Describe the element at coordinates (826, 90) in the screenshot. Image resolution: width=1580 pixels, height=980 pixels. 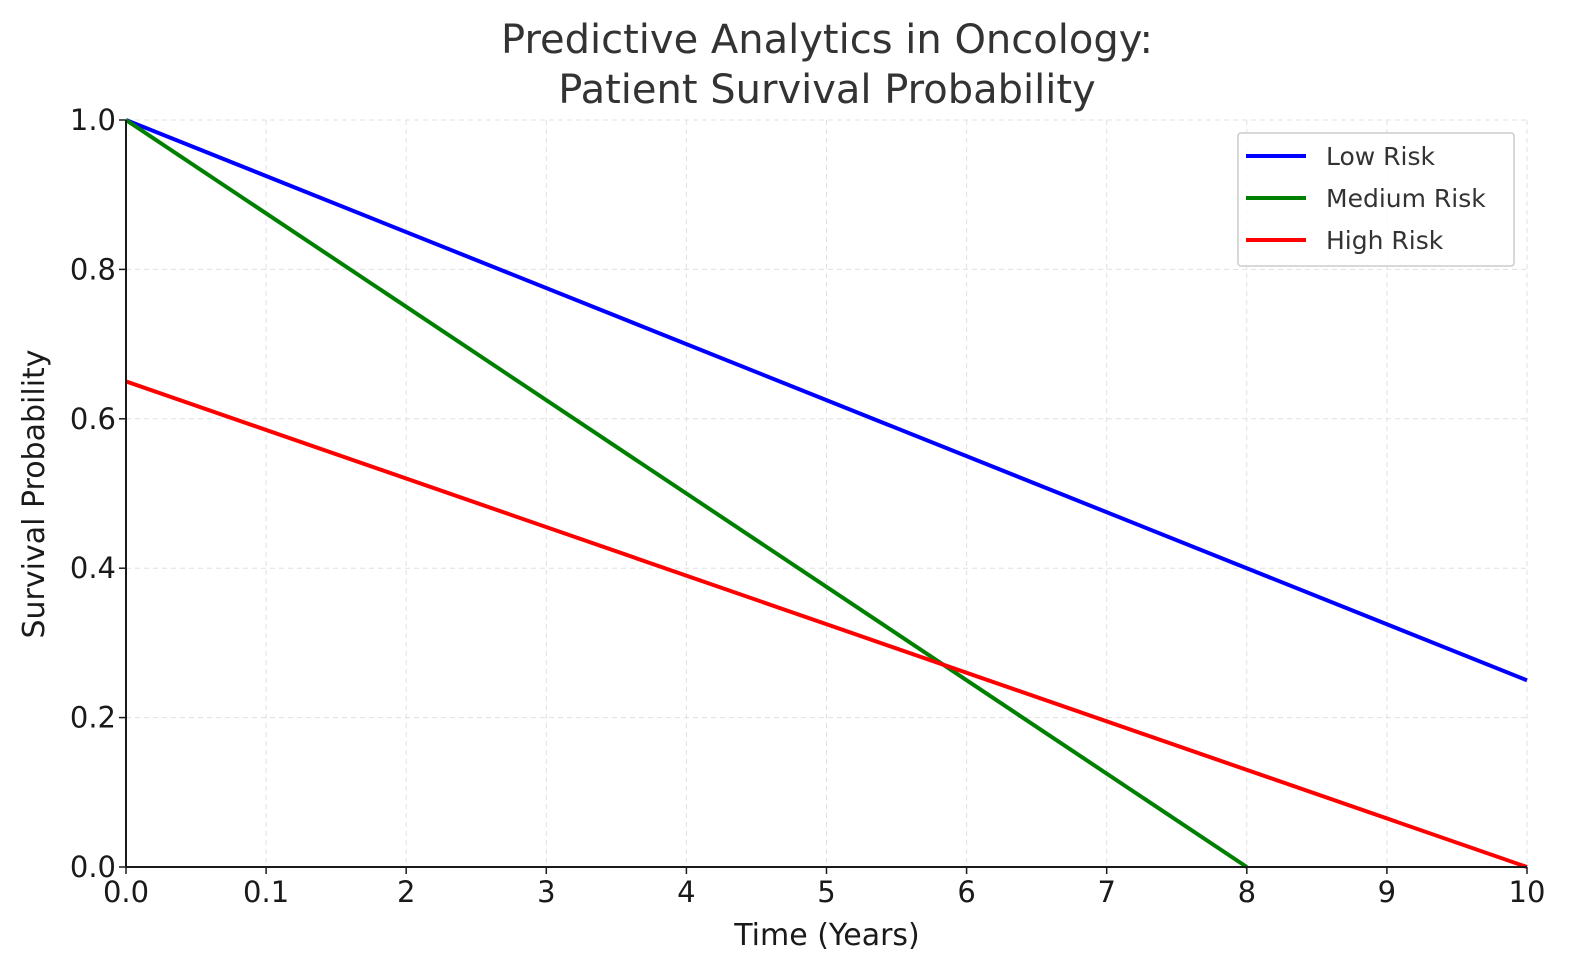
I see `chart-title-line-2: Patient Survival Probability` at that location.